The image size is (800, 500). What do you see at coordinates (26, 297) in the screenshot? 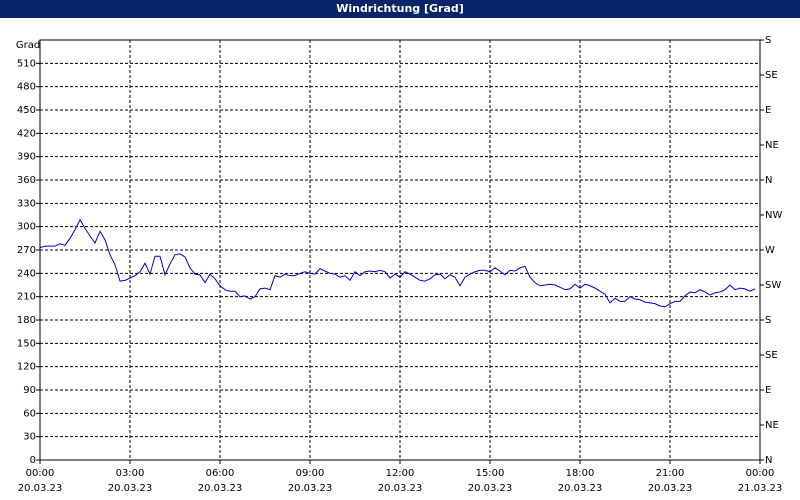
I see `y-tick-label: 210` at bounding box center [26, 297].